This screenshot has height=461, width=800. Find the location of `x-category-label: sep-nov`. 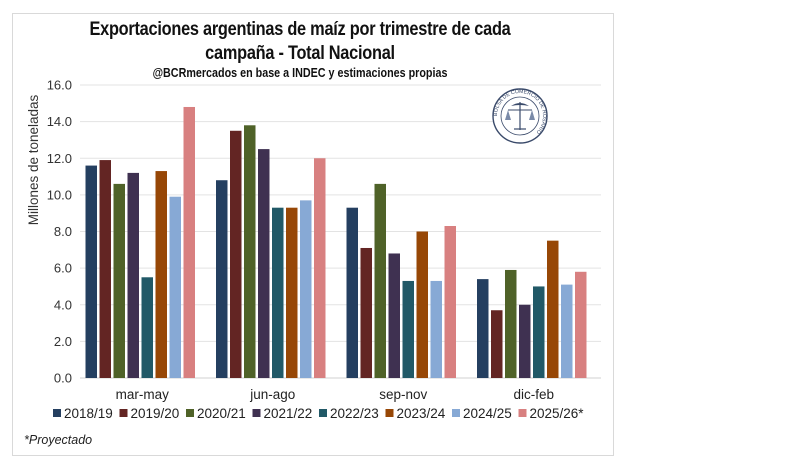

x-category-label: sep-nov is located at coordinates (403, 394).